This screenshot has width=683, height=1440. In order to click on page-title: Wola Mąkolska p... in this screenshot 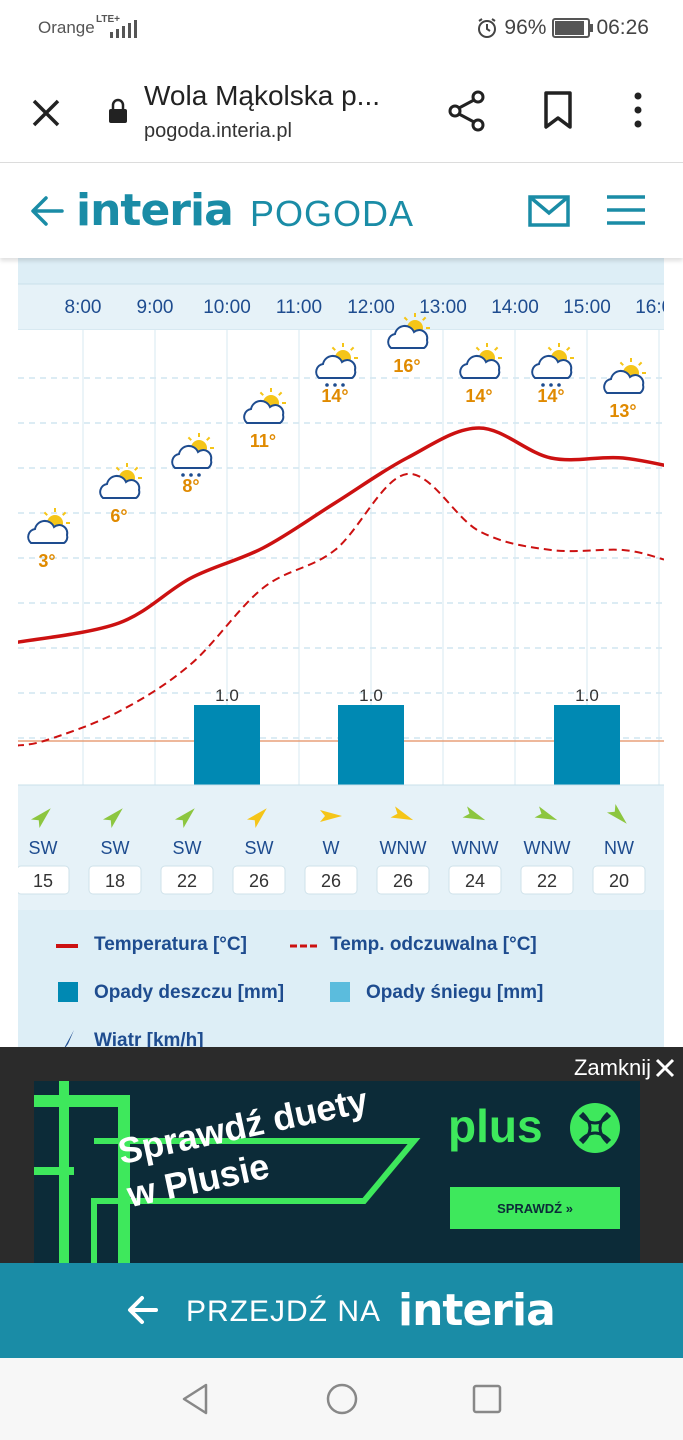, I will do `click(262, 95)`.